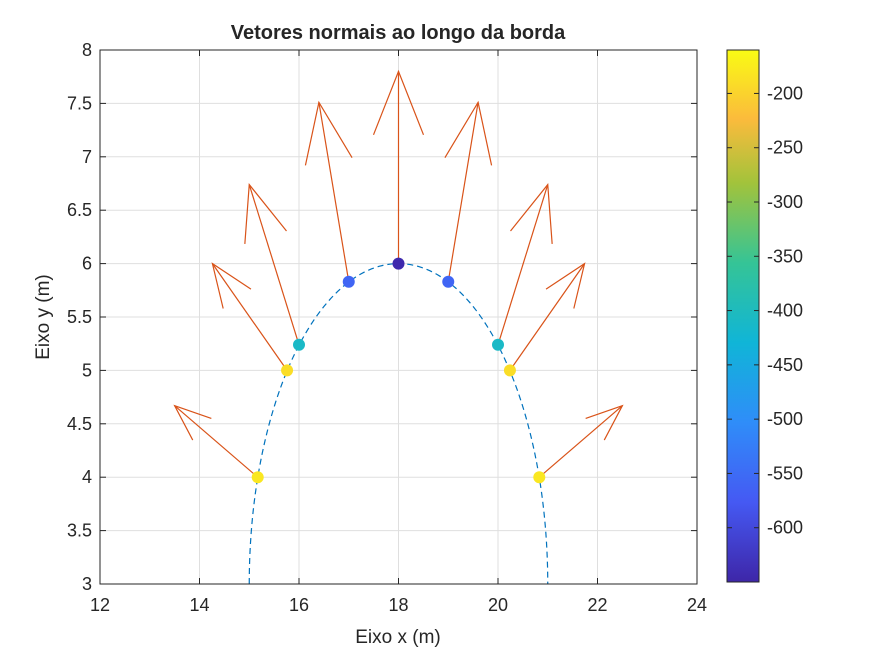 The image size is (875, 656). Describe the element at coordinates (785, 528) in the screenshot. I see `colorbar-tick-label: -600` at that location.